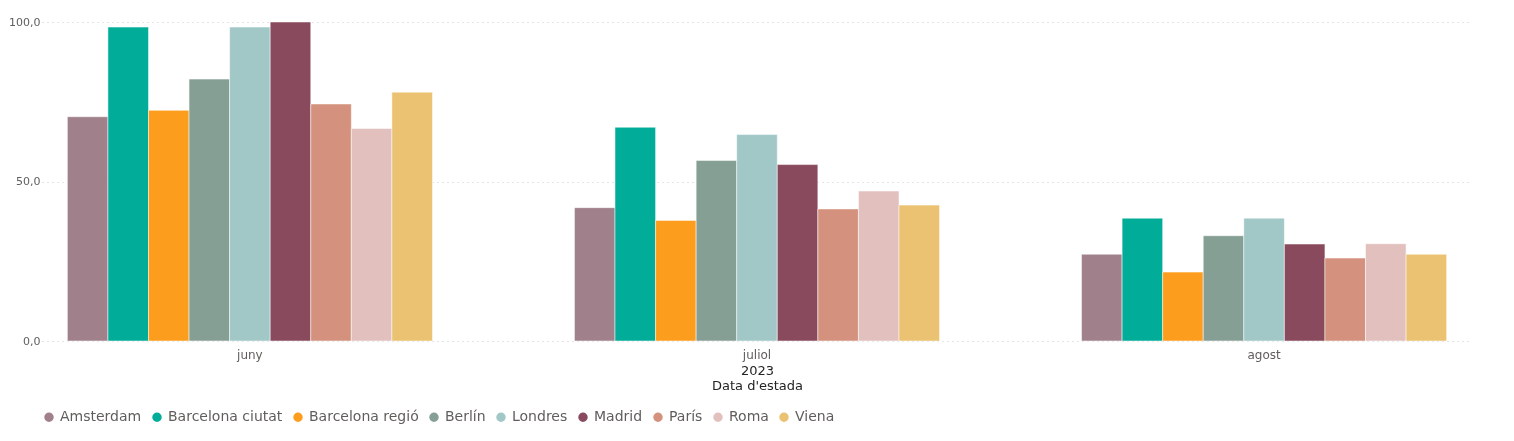 Image resolution: width=1514 pixels, height=441 pixels. I want to click on legend-label: Londres, so click(540, 416).